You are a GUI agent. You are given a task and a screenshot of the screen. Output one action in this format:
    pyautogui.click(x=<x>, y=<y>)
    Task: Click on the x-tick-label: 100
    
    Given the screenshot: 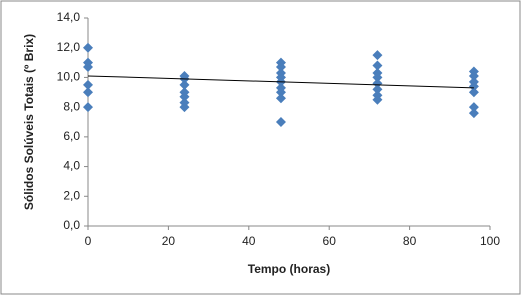 What is the action you would take?
    pyautogui.click(x=490, y=241)
    